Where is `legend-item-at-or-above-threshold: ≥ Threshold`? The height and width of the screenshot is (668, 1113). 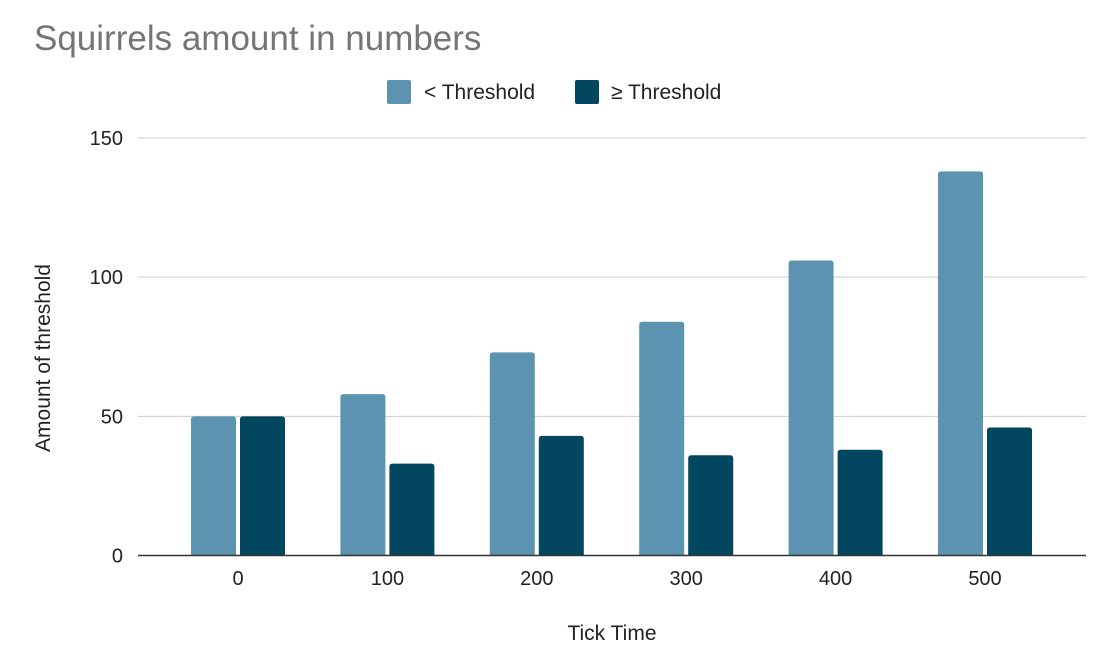 legend-item-at-or-above-threshold: ≥ Threshold is located at coordinates (648, 92).